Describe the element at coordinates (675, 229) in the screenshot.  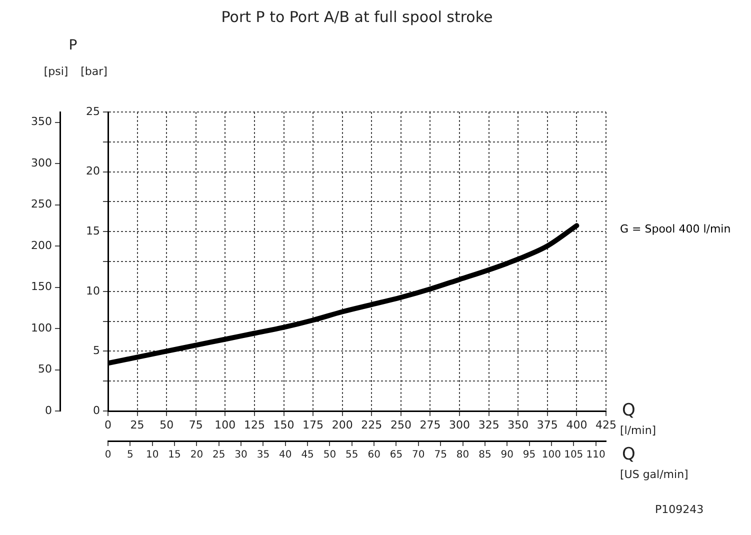
I see `text: G = Spool 400 l/min` at that location.